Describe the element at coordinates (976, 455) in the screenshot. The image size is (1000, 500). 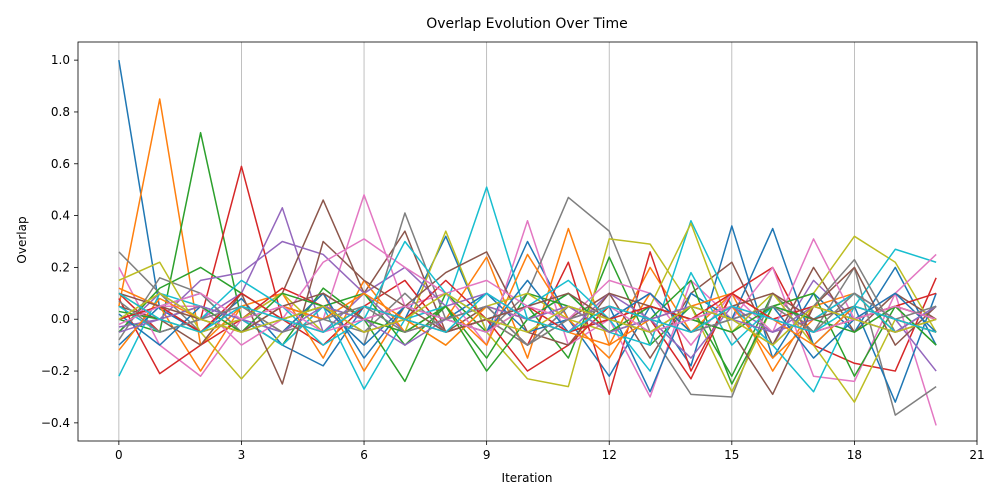
I see `x-tick-label: 21` at that location.